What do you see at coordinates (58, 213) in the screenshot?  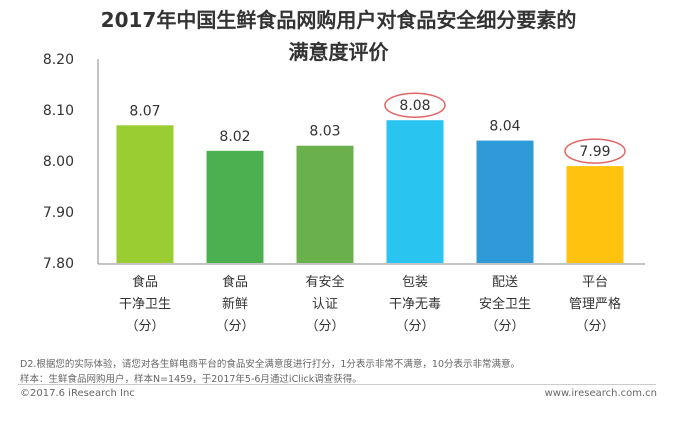 I see `y-tick-label: 7.90` at bounding box center [58, 213].